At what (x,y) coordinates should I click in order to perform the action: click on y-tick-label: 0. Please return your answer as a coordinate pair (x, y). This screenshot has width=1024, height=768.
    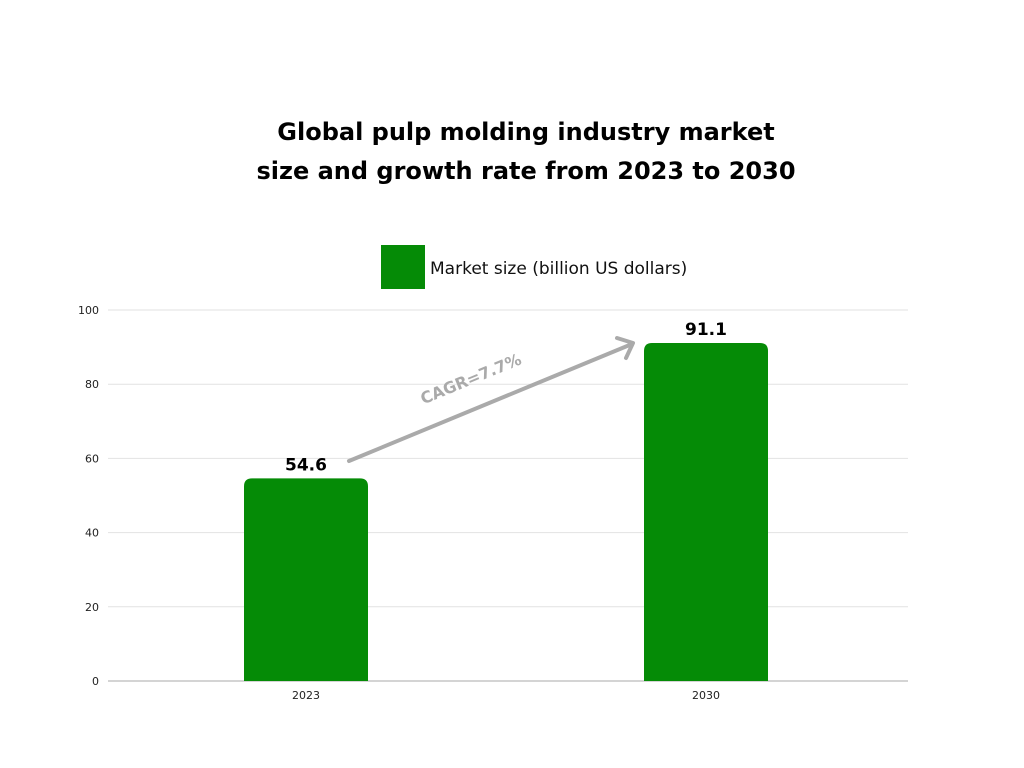
    Looking at the image, I should click on (95, 681).